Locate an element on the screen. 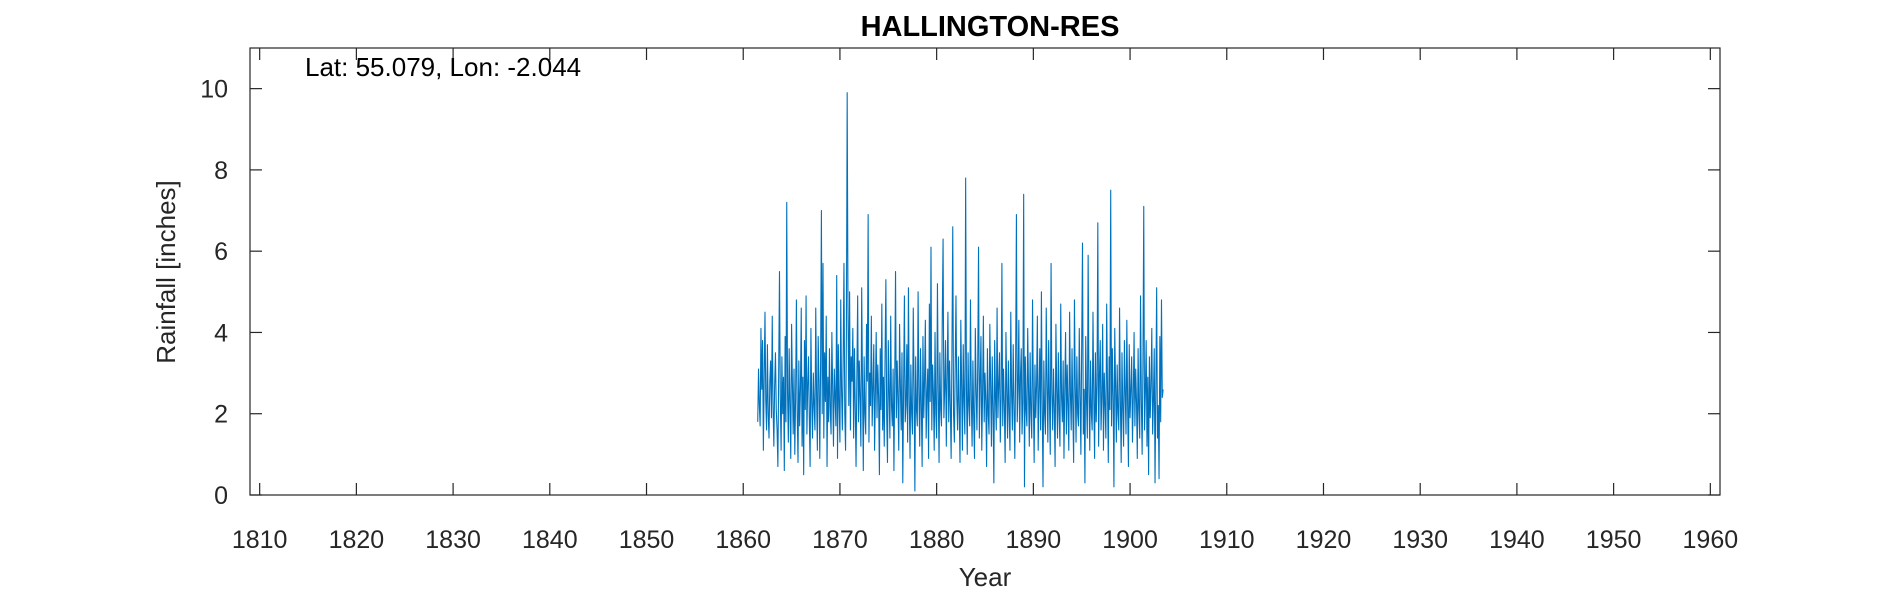 This screenshot has height=591, width=1890. x-tick-label: 1900 is located at coordinates (1130, 540).